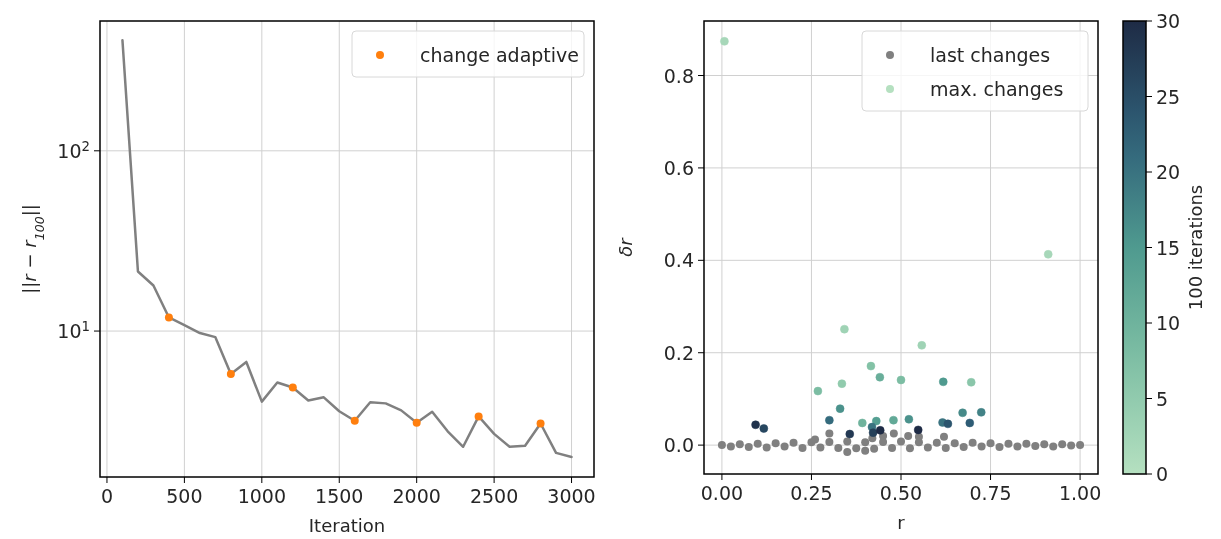 The height and width of the screenshot is (539, 1221). What do you see at coordinates (107, 496) in the screenshot?
I see `x-tick-label: 0` at bounding box center [107, 496].